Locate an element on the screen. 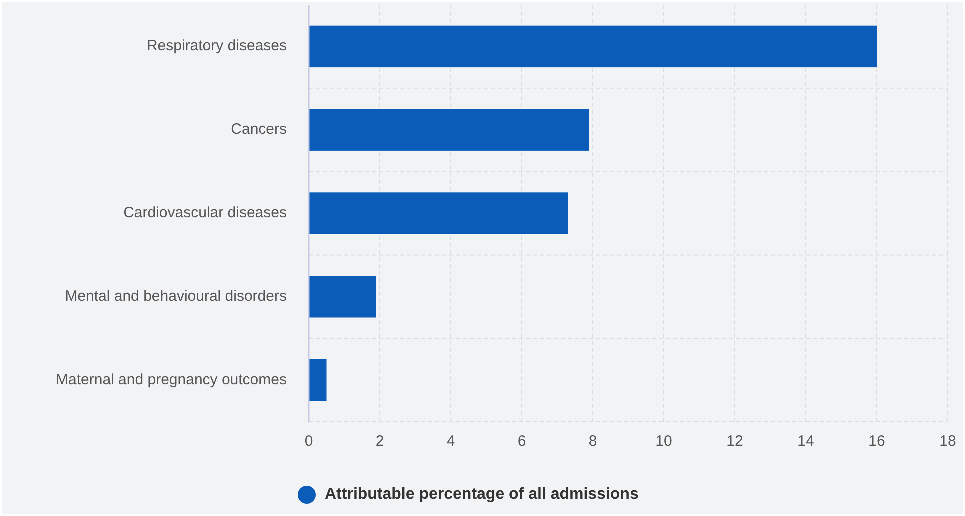 The height and width of the screenshot is (516, 965). y-tick-label: Cancers is located at coordinates (259, 129).